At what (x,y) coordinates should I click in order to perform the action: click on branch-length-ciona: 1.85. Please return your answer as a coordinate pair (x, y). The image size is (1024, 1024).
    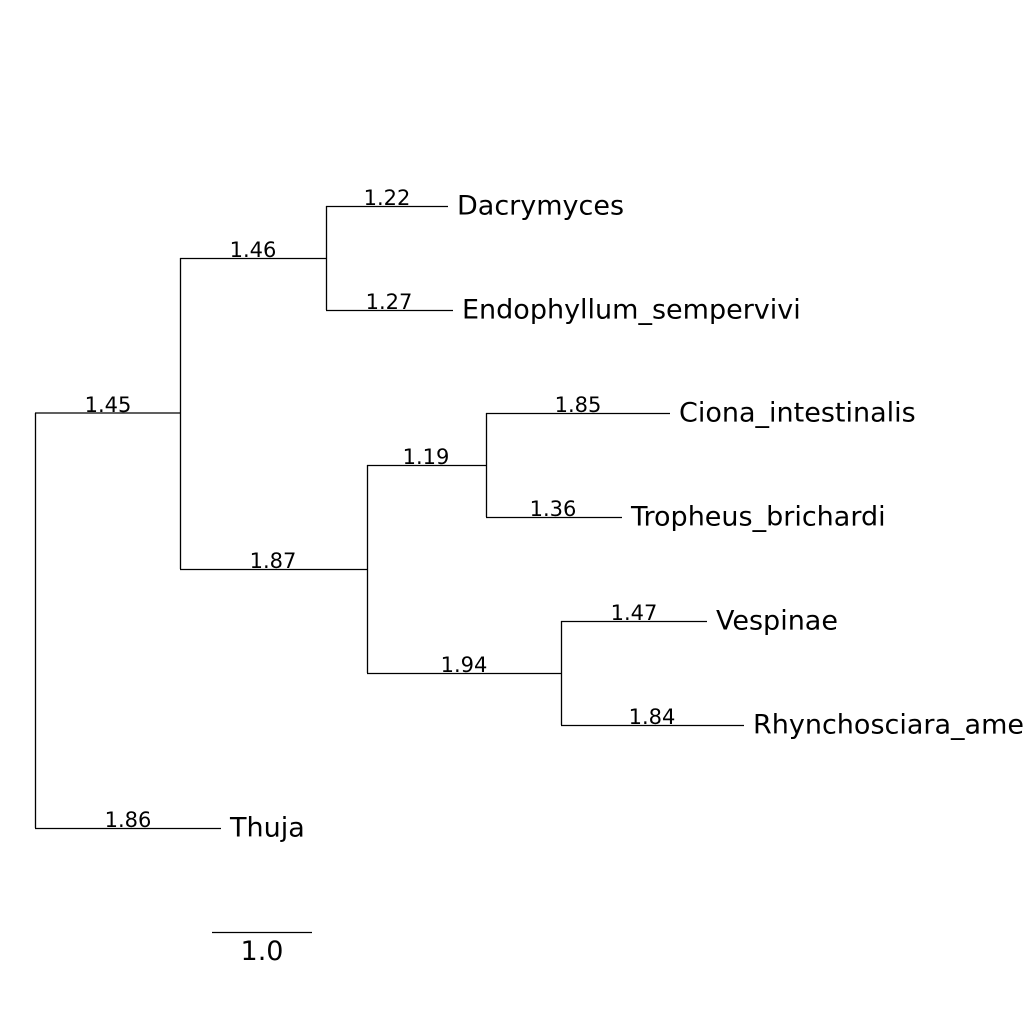
    Looking at the image, I should click on (578, 405).